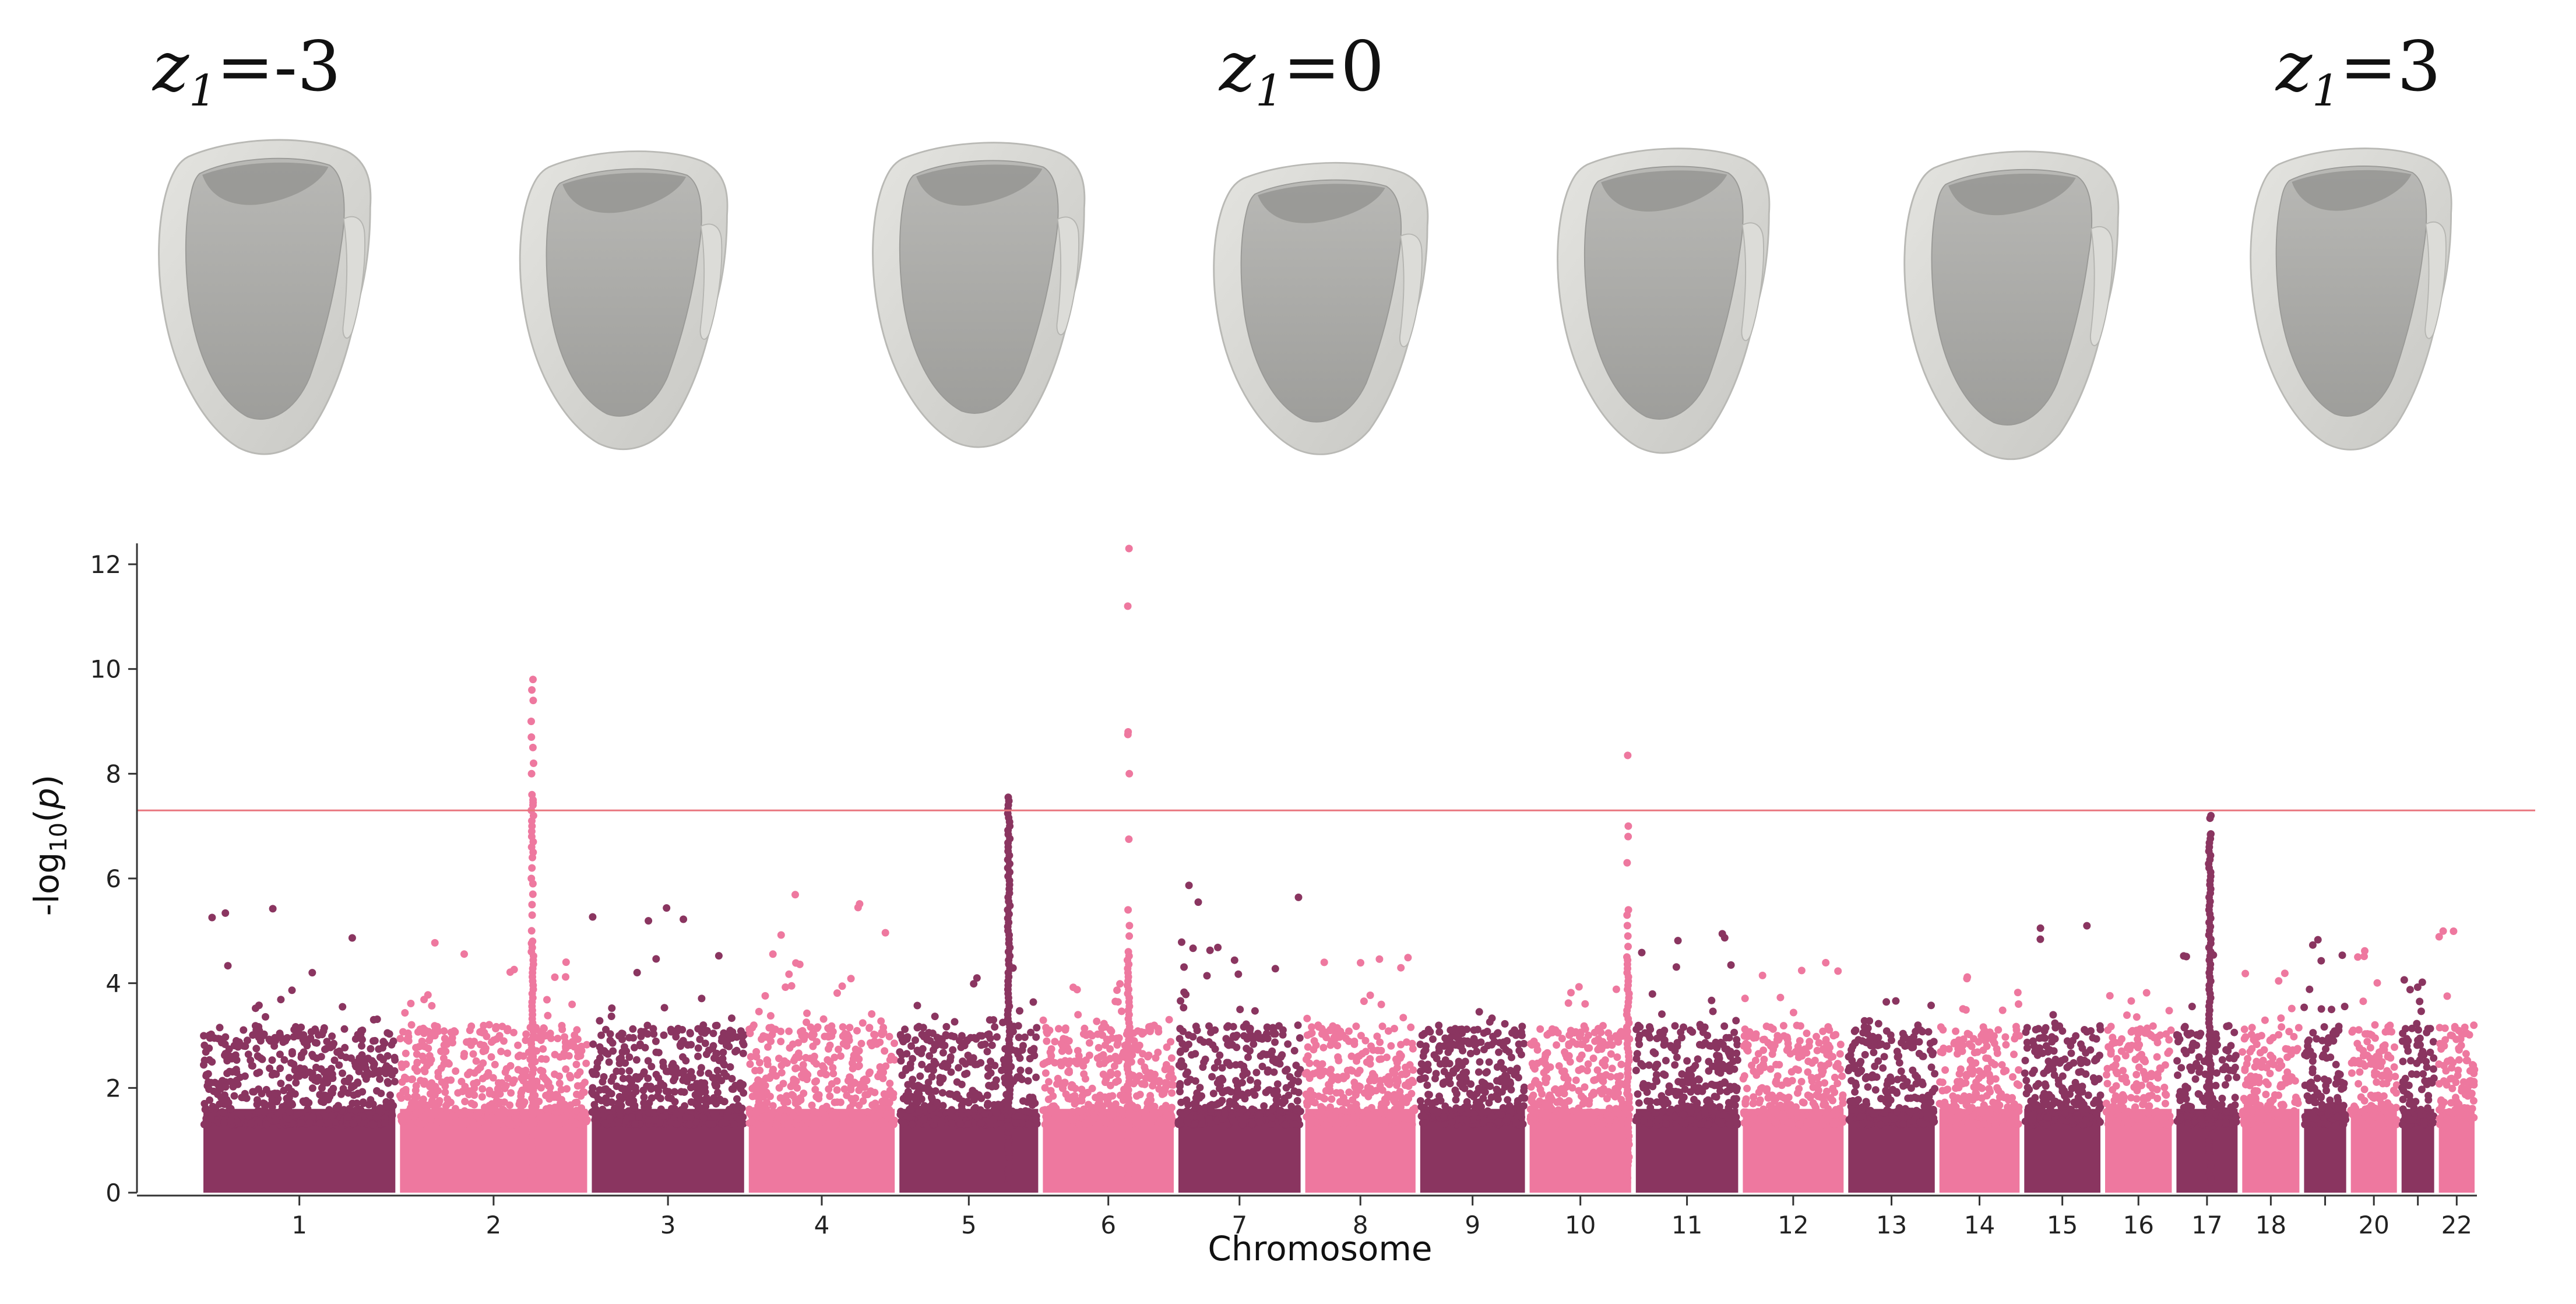 This screenshot has width=2576, height=1304. Describe the element at coordinates (969, 1078) in the screenshot. I see `chromosome-5-points` at that location.